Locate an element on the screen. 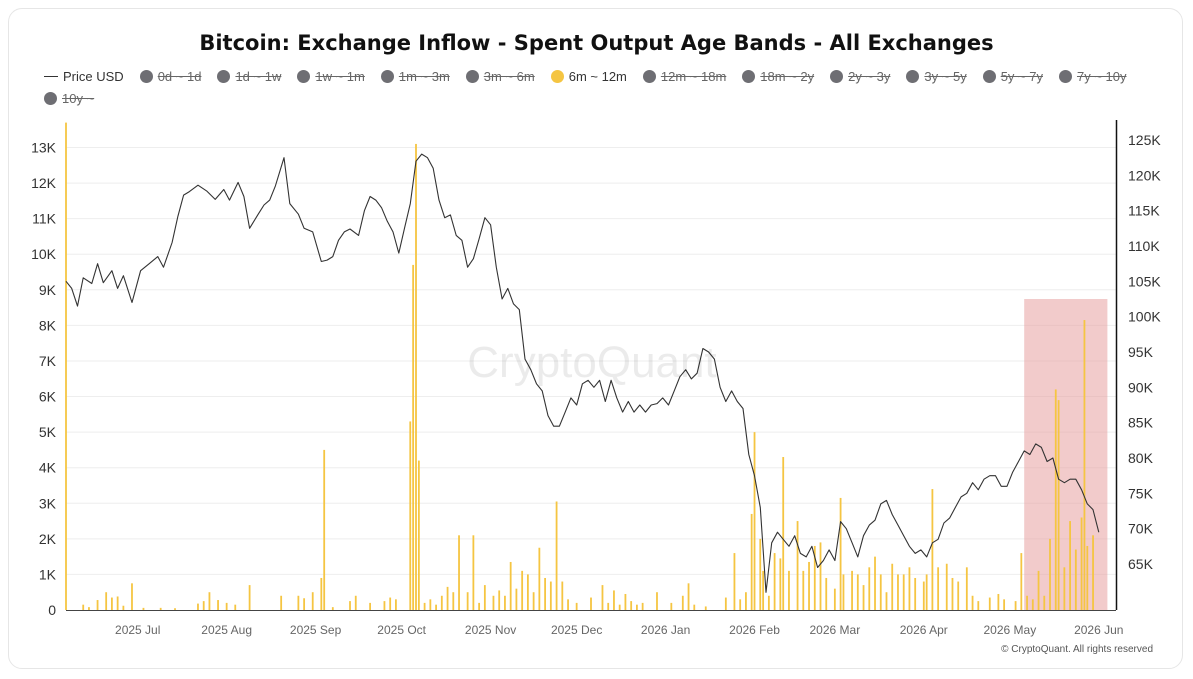  legend-item: 0d ~ 1d is located at coordinates (170, 76).